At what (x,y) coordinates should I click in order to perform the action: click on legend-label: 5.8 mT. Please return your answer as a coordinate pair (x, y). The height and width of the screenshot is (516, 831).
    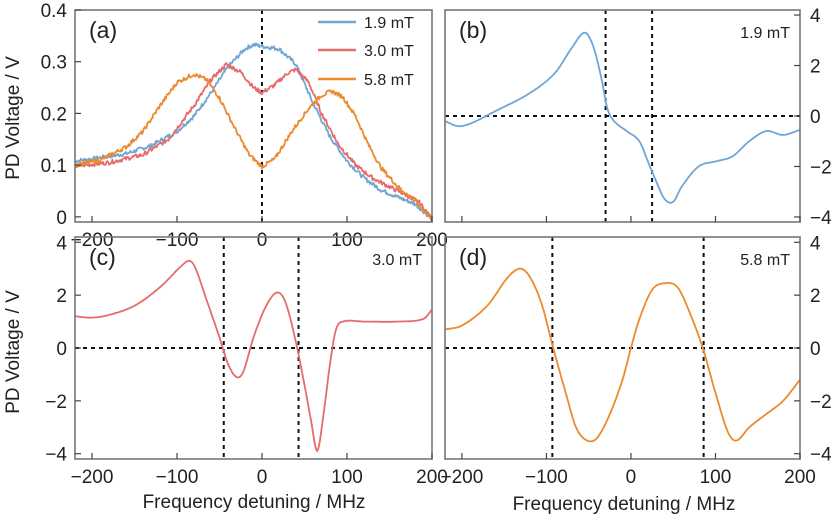
    Looking at the image, I should click on (389, 80).